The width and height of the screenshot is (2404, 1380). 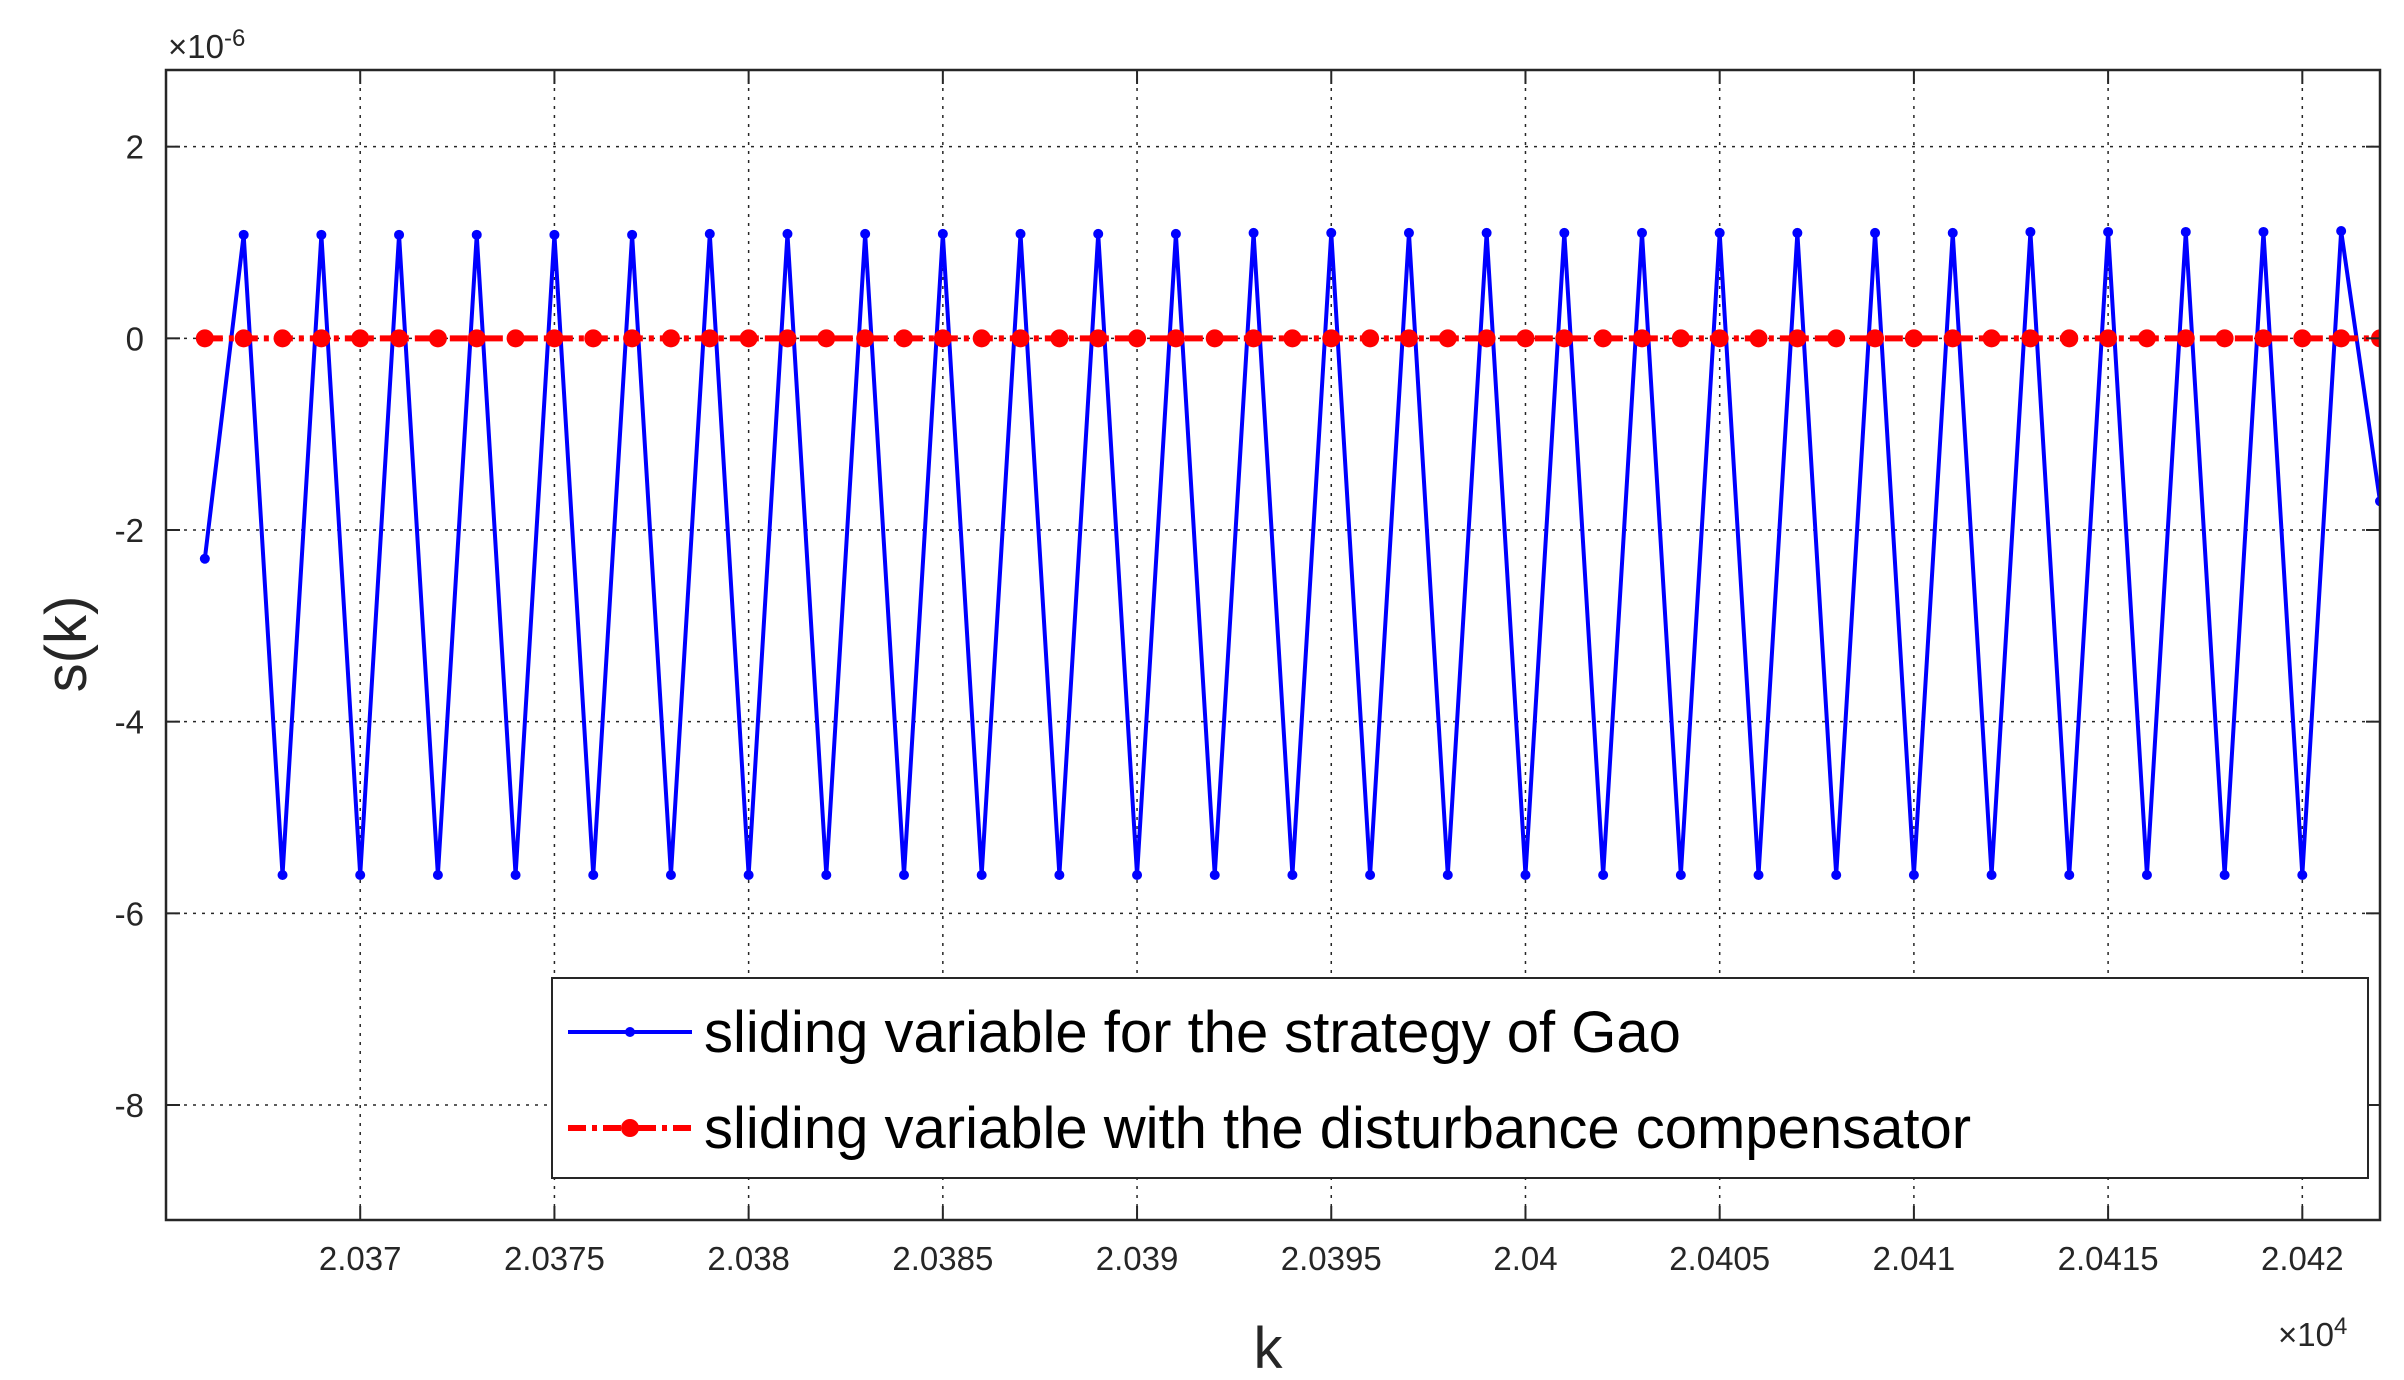 I want to click on x-tick-label: 2.037, so click(x=360, y=1258).